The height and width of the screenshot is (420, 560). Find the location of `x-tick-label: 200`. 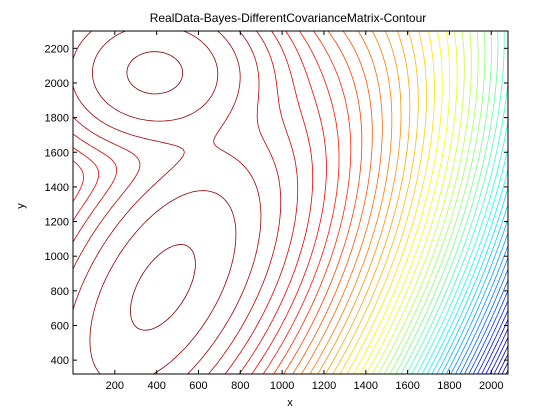

x-tick-label: 200 is located at coordinates (115, 386).